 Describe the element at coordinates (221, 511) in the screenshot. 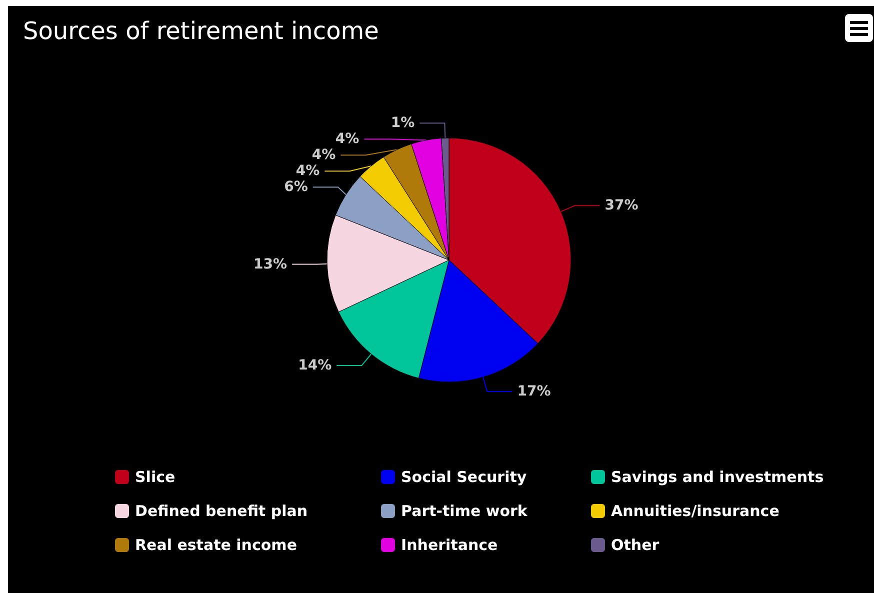

I see `legend-label: Defined benefit plan` at that location.